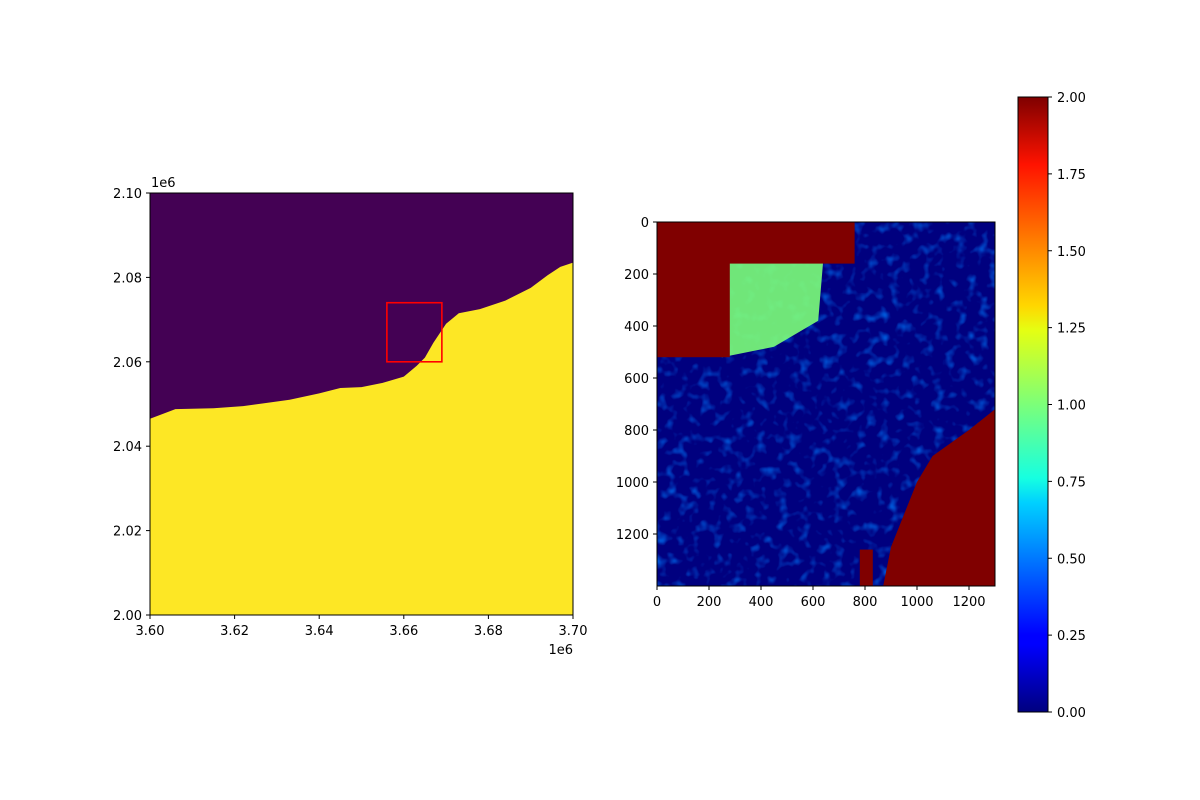 The width and height of the screenshot is (1200, 800). I want to click on left-y-tick-label: 2.00, so click(127, 616).